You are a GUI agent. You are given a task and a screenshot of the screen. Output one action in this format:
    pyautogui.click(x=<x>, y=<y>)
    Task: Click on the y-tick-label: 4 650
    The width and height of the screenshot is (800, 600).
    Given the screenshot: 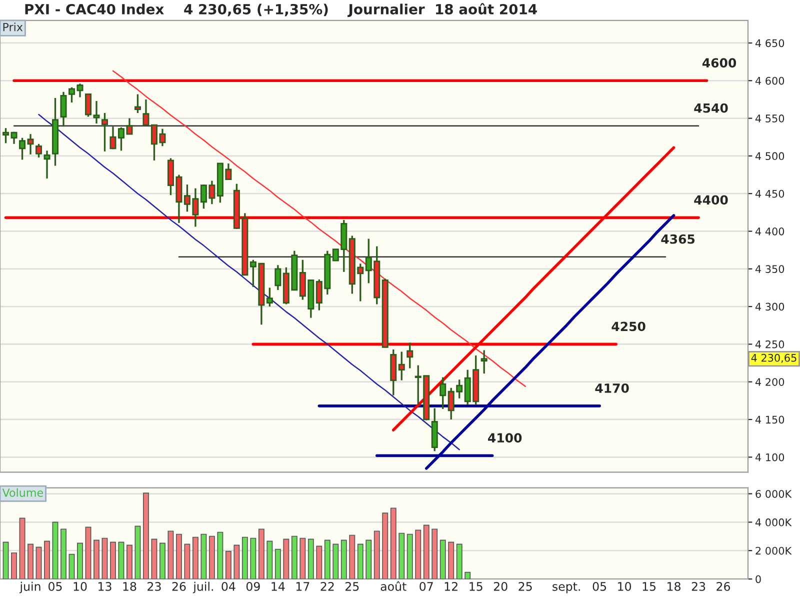 What is the action you would take?
    pyautogui.click(x=769, y=43)
    